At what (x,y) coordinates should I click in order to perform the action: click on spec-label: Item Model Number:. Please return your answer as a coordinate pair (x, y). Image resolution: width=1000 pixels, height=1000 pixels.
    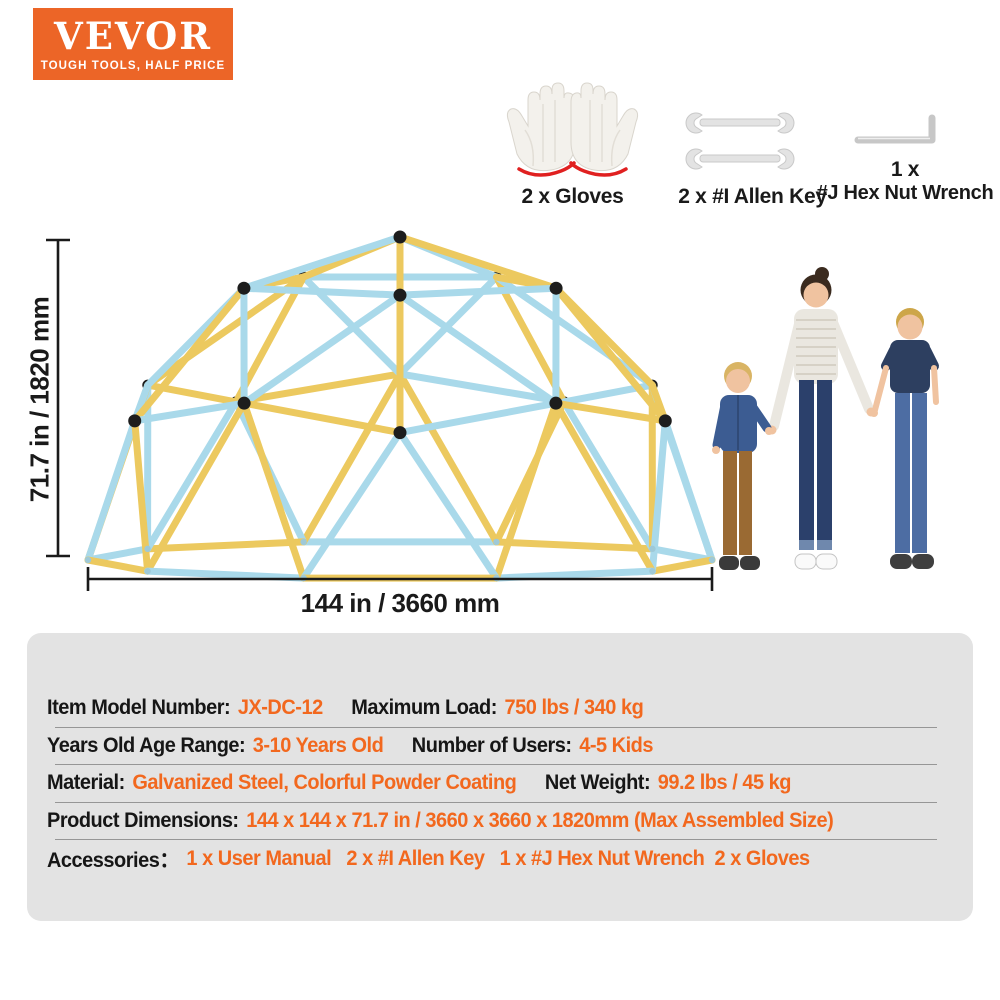
    Looking at the image, I should click on (139, 708).